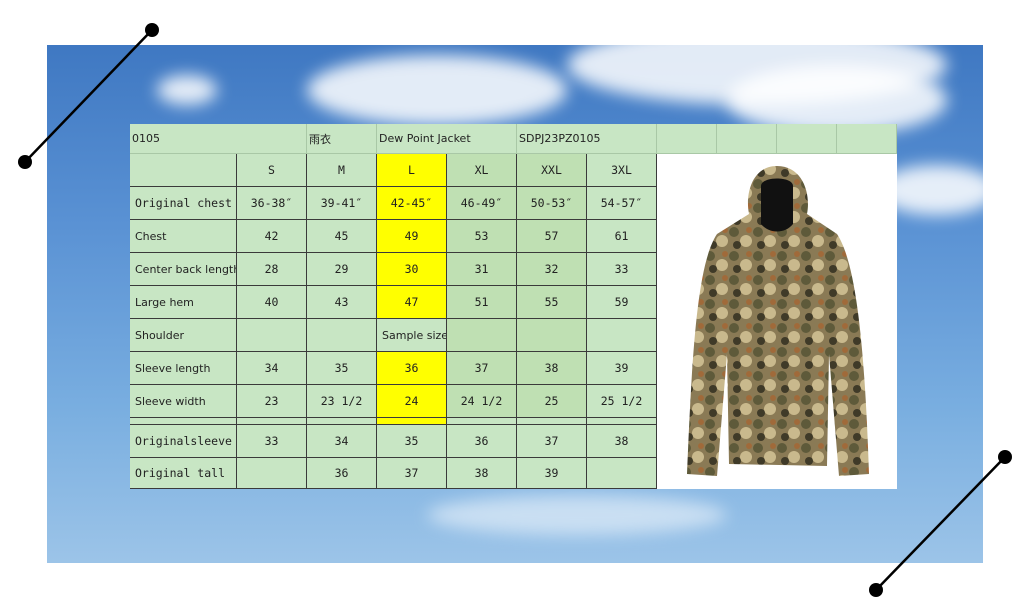  I want to click on table-cell: 32, so click(552, 269).